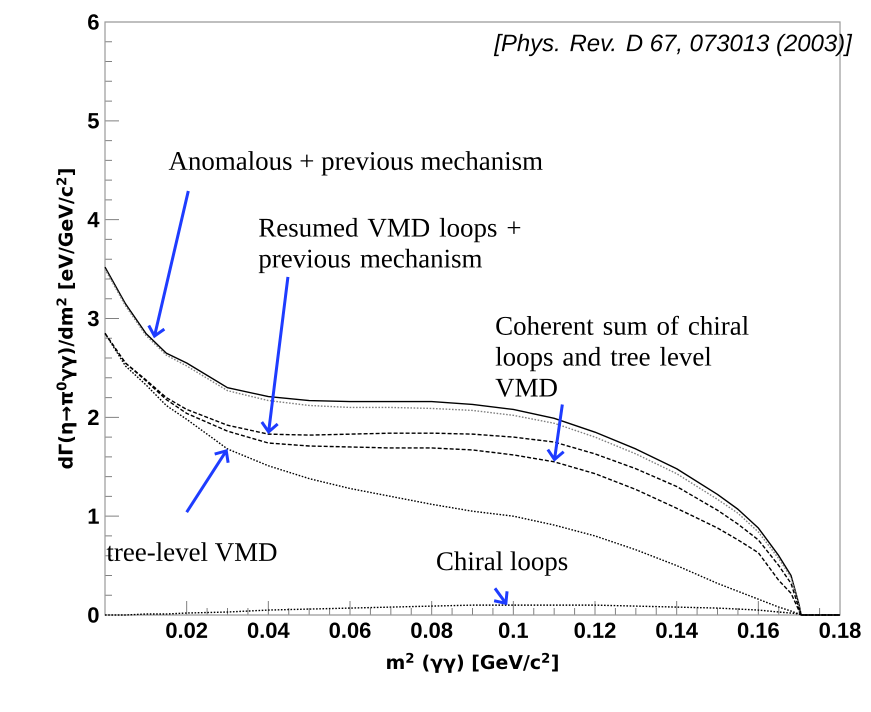 The image size is (871, 712). What do you see at coordinates (355, 163) in the screenshot?
I see `annotation: Anomalous + previous mechanism` at bounding box center [355, 163].